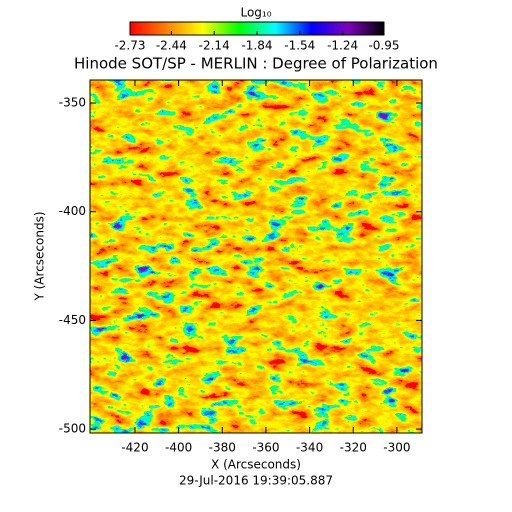 This screenshot has height=512, width=512. What do you see at coordinates (72, 320) in the screenshot?
I see `y-tick-label: -450` at bounding box center [72, 320].